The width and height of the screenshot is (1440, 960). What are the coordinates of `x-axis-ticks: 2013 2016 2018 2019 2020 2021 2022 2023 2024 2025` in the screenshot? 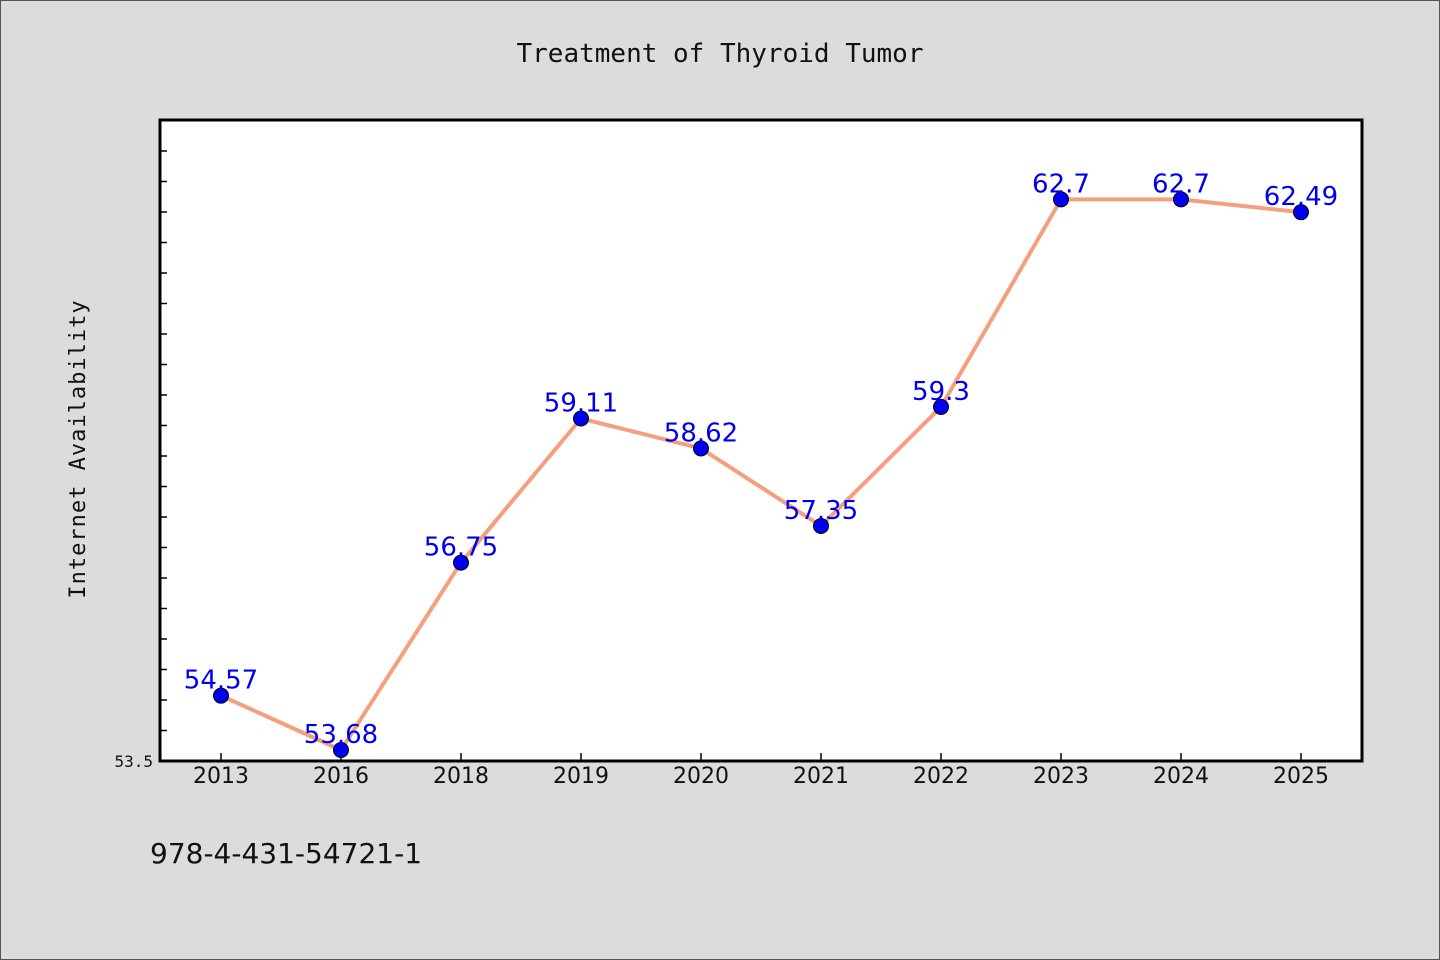 It's located at (761, 771).